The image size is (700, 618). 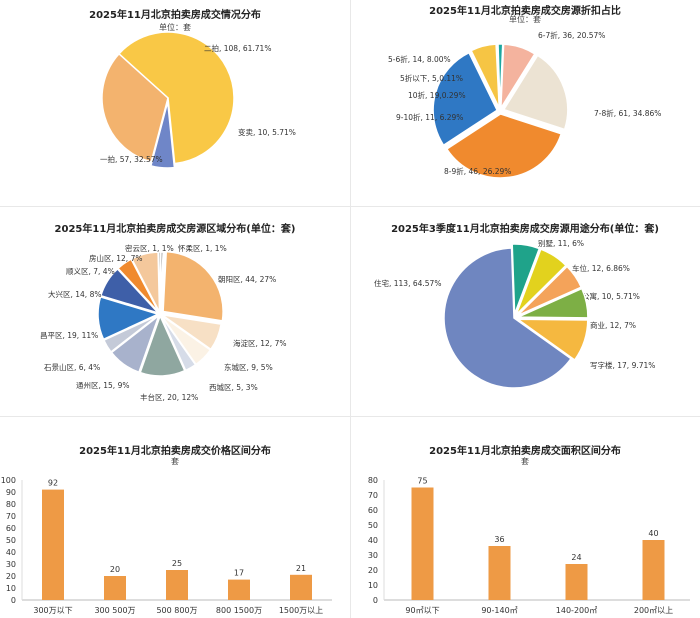 What do you see at coordinates (477, 171) in the screenshot?
I see `slice-label: 8-9折, 46, 26.29%` at bounding box center [477, 171].